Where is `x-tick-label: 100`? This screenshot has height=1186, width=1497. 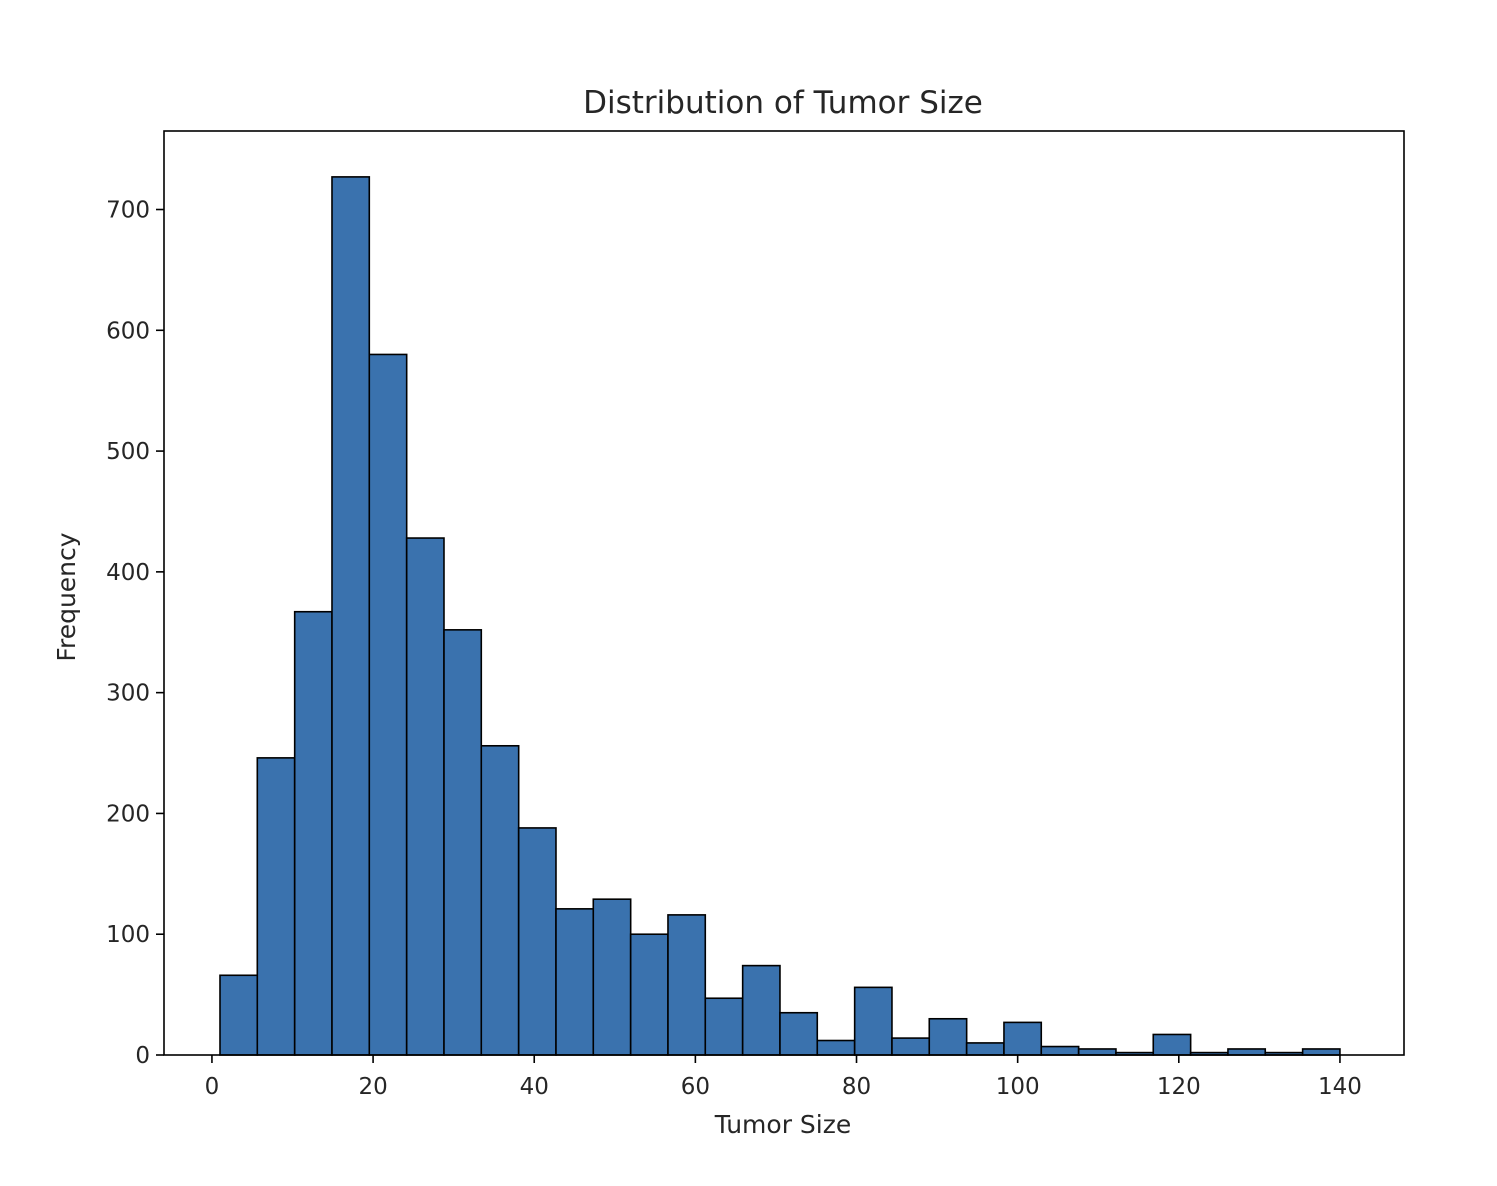 x-tick-label: 100 is located at coordinates (1018, 1087).